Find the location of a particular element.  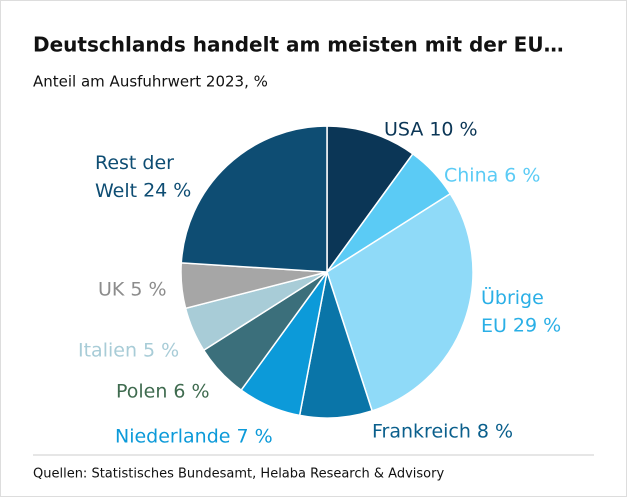

slice-label: USA is located at coordinates (403, 130).